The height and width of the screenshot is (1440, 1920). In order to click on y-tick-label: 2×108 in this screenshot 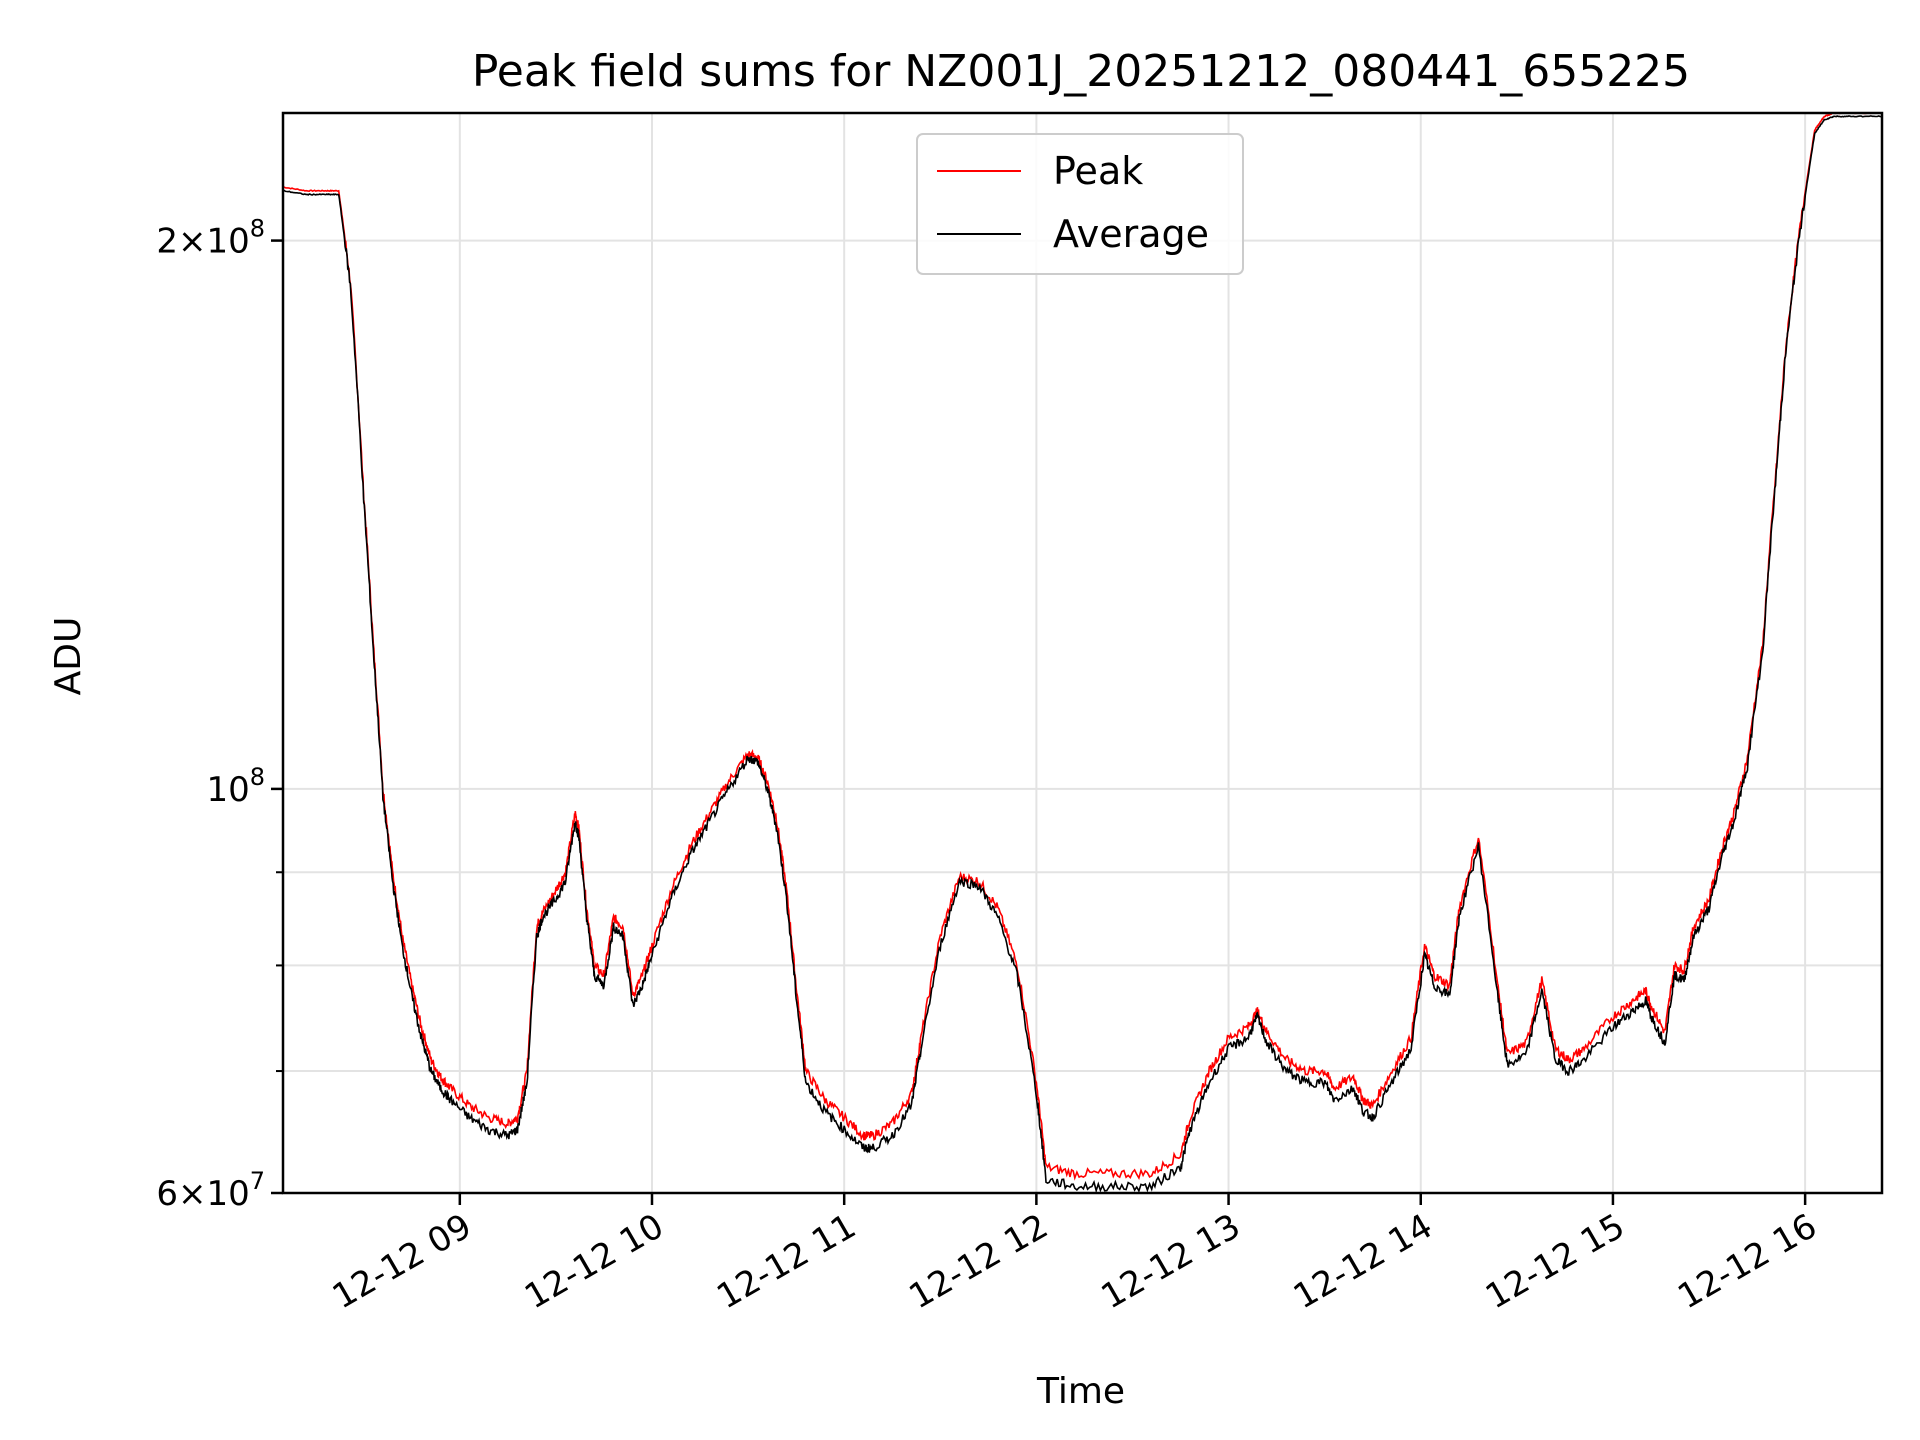, I will do `click(210, 238)`.